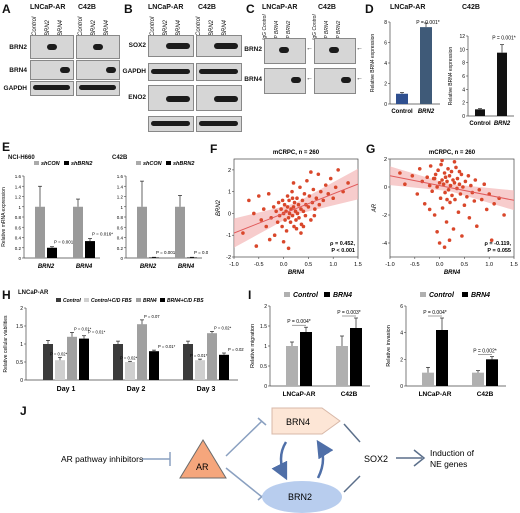 The height and width of the screenshot is (513, 520). What do you see at coordinates (120, 238) in the screenshot?
I see `y-tick-label: 0.4` at bounding box center [120, 238].